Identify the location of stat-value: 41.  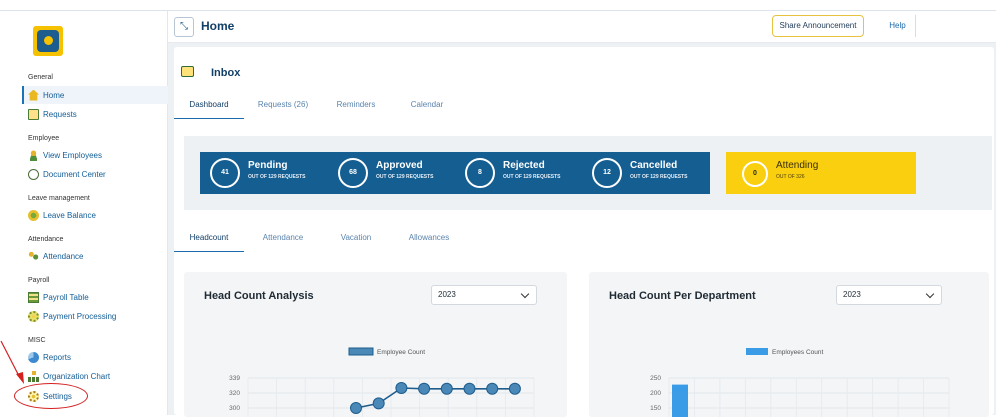
(225, 173).